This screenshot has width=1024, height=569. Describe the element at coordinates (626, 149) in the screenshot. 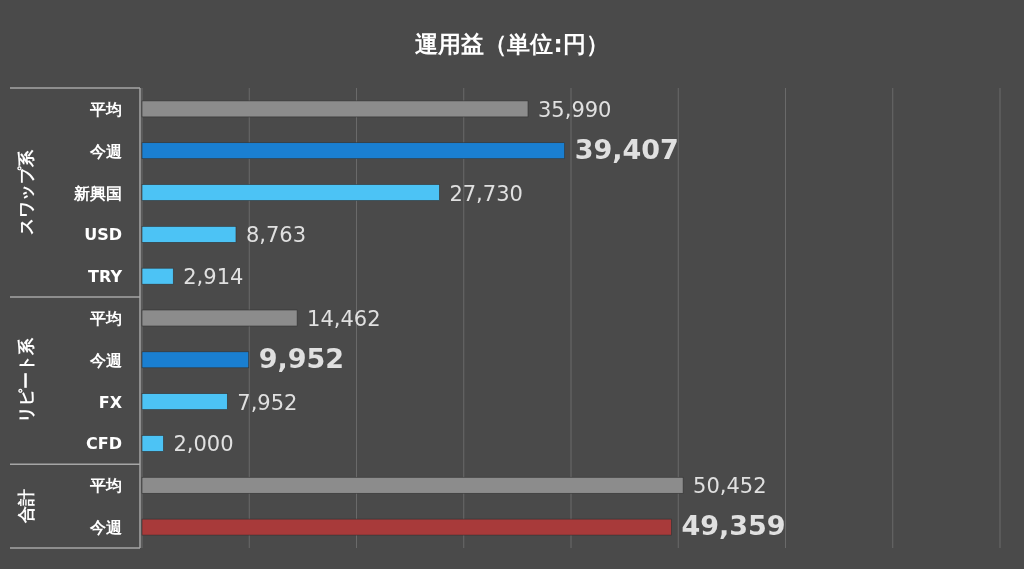

I see `data-label: 39,407` at that location.